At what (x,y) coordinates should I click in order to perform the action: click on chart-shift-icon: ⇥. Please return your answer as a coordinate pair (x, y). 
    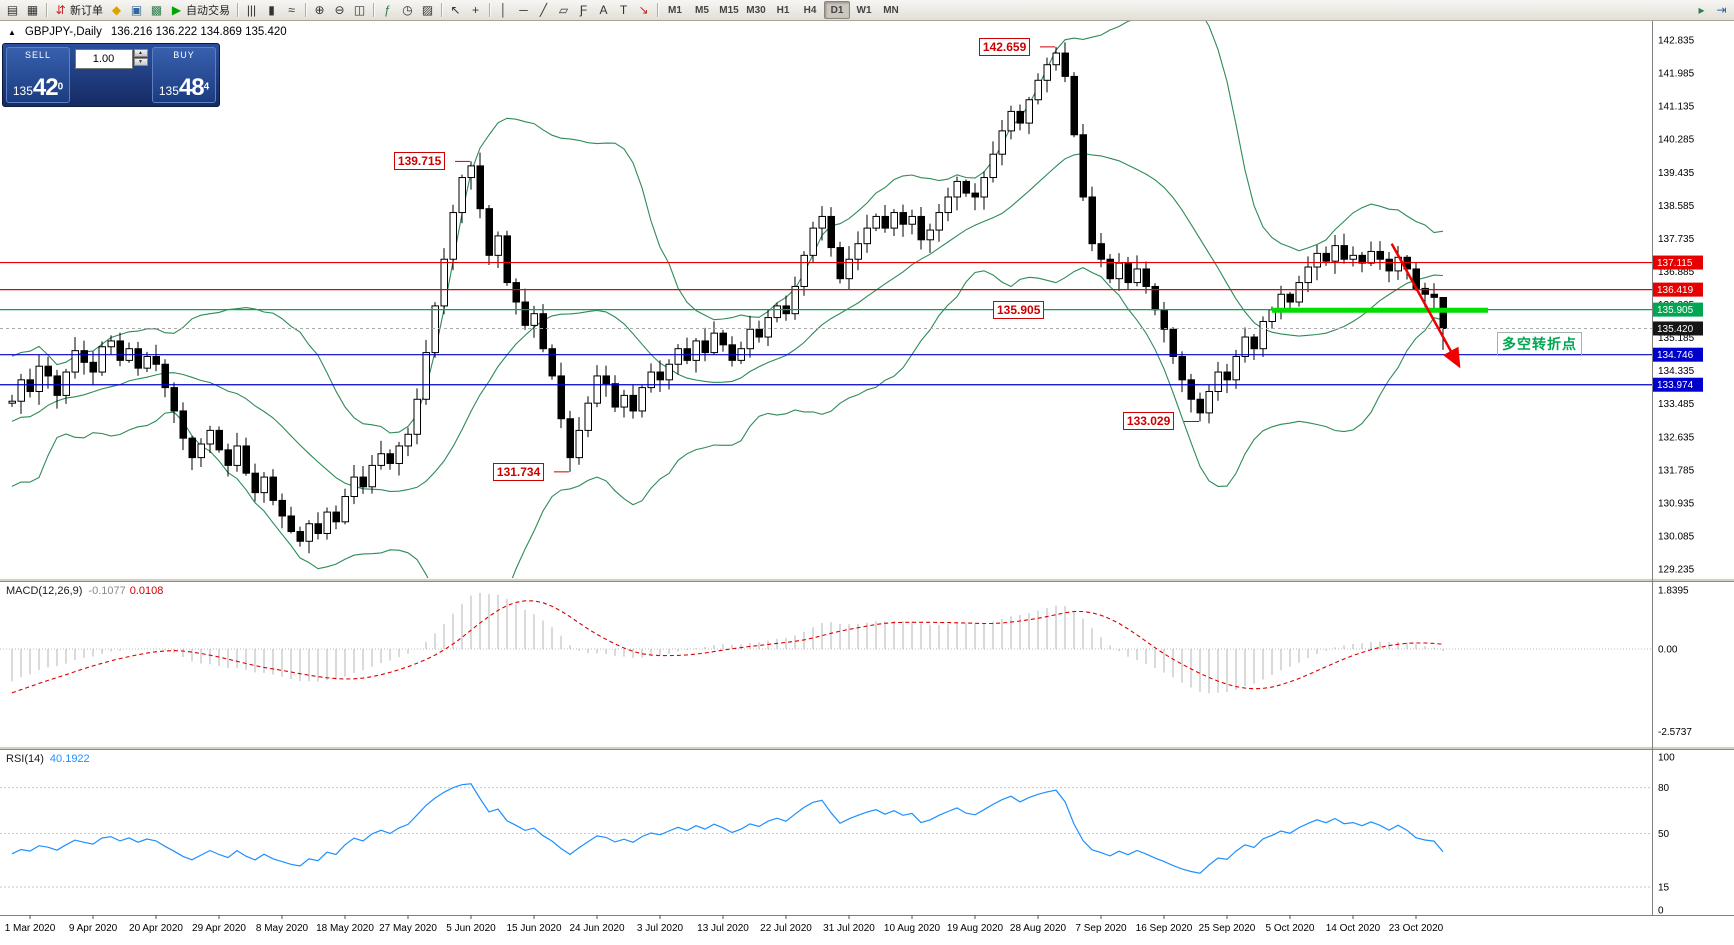
    Looking at the image, I should click on (1721, 10).